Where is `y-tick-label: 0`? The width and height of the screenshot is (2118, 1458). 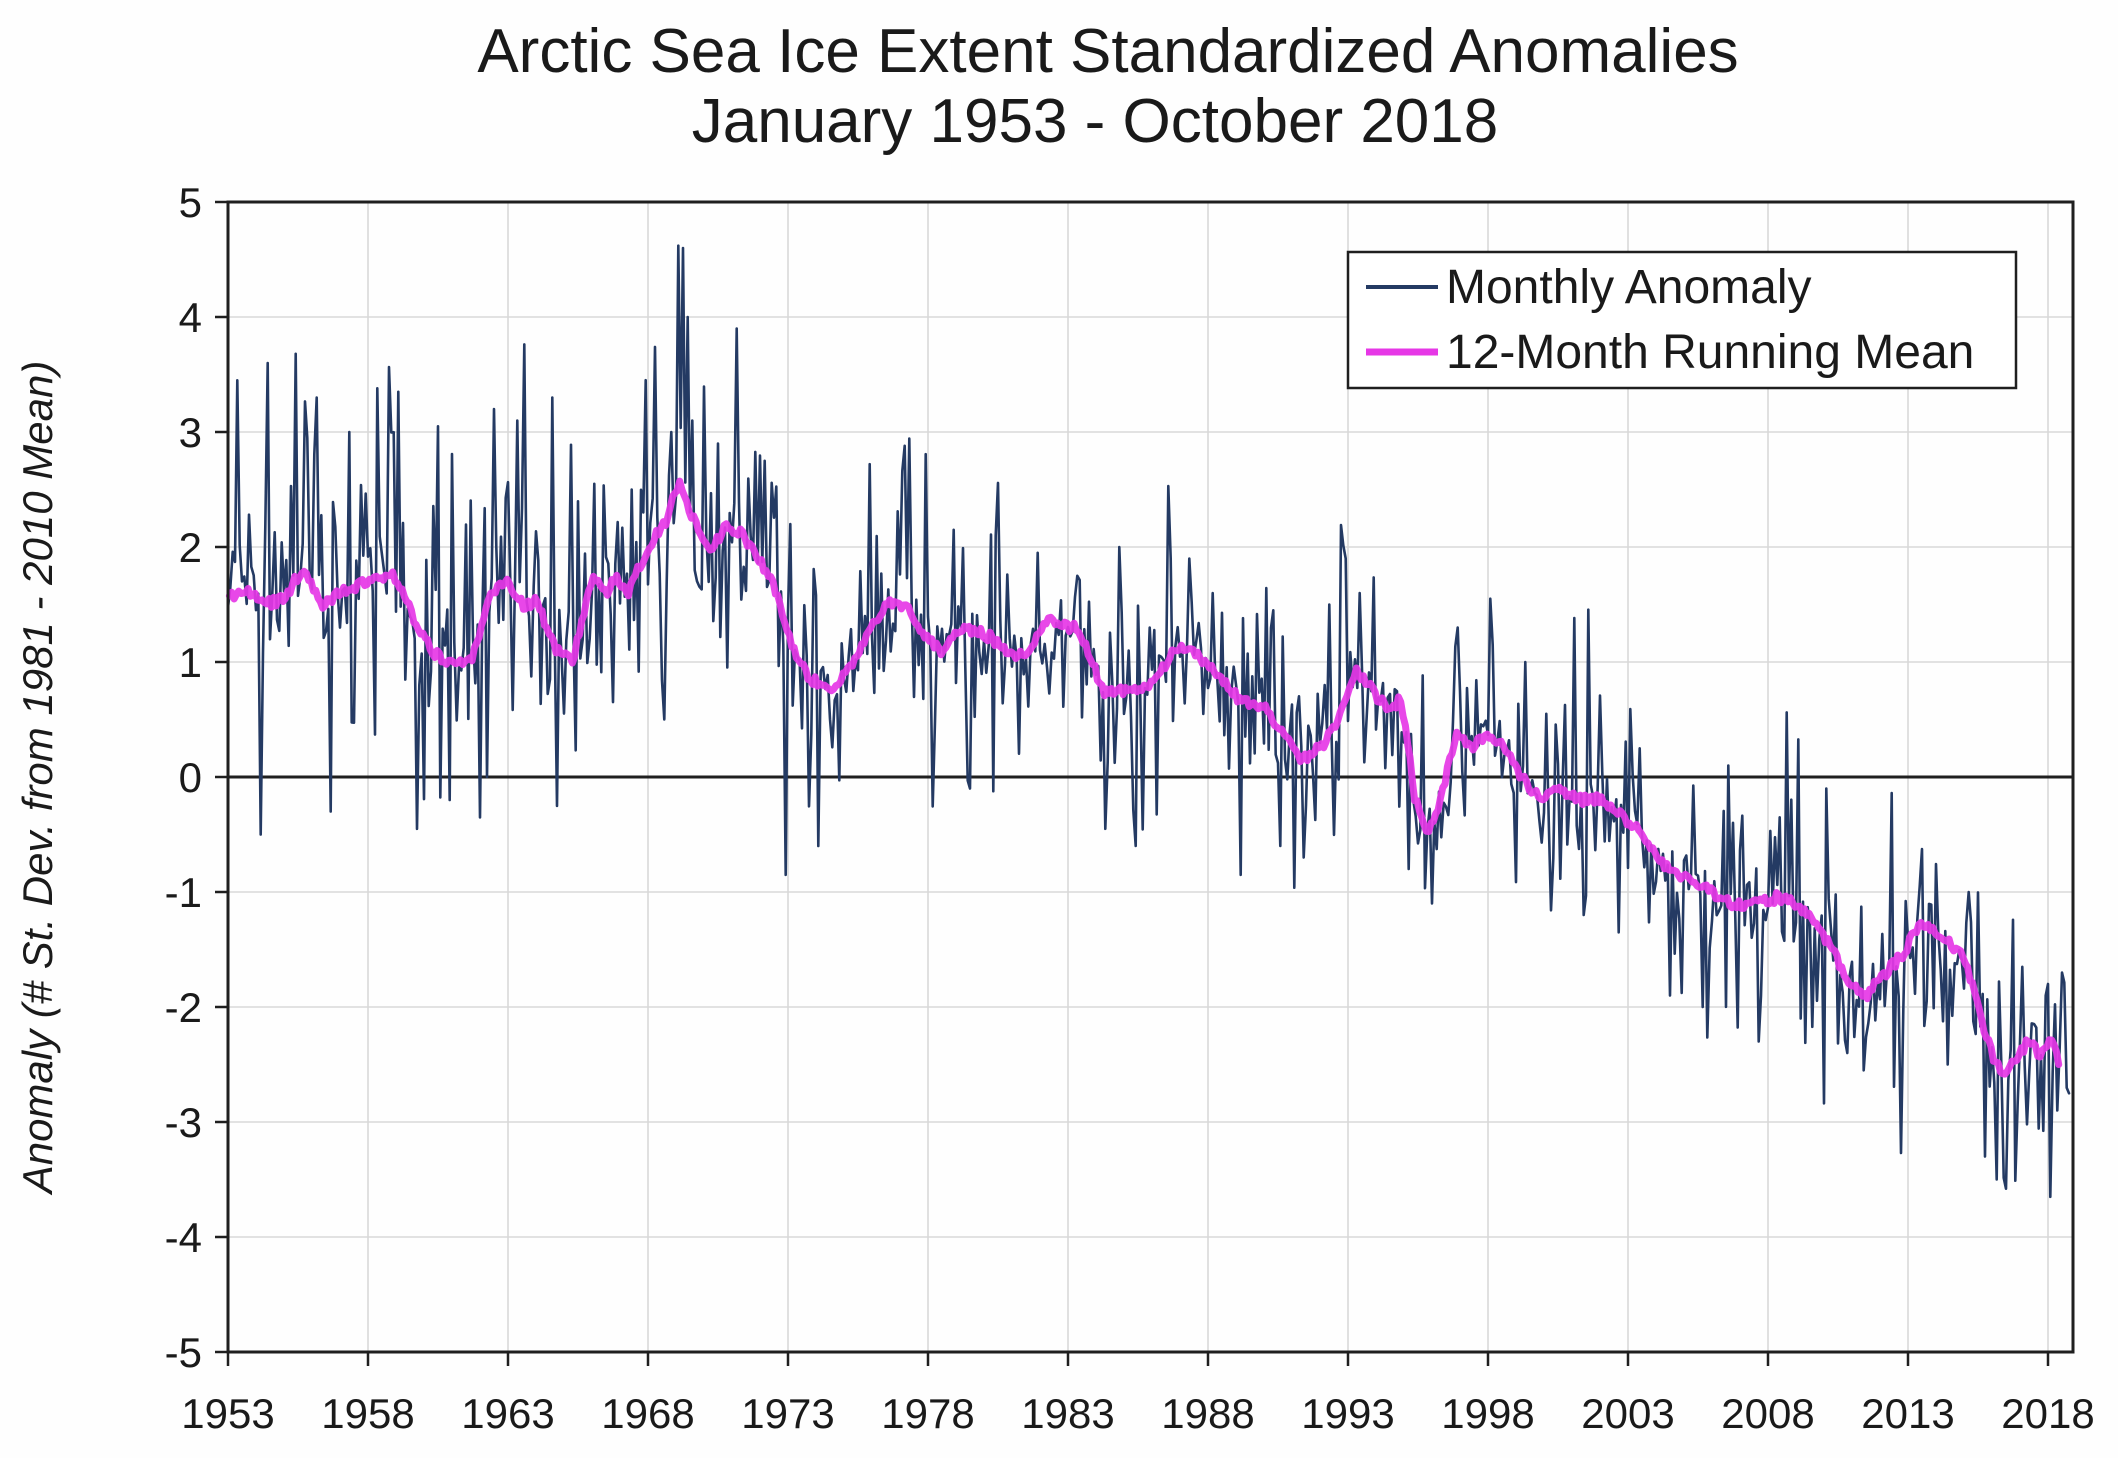 y-tick-label: 0 is located at coordinates (190, 777).